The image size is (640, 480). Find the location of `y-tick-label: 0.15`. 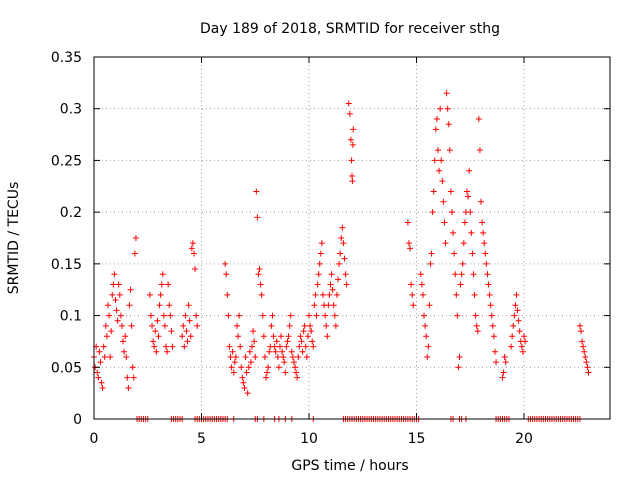

y-tick-label: 0.15 is located at coordinates (66, 265).